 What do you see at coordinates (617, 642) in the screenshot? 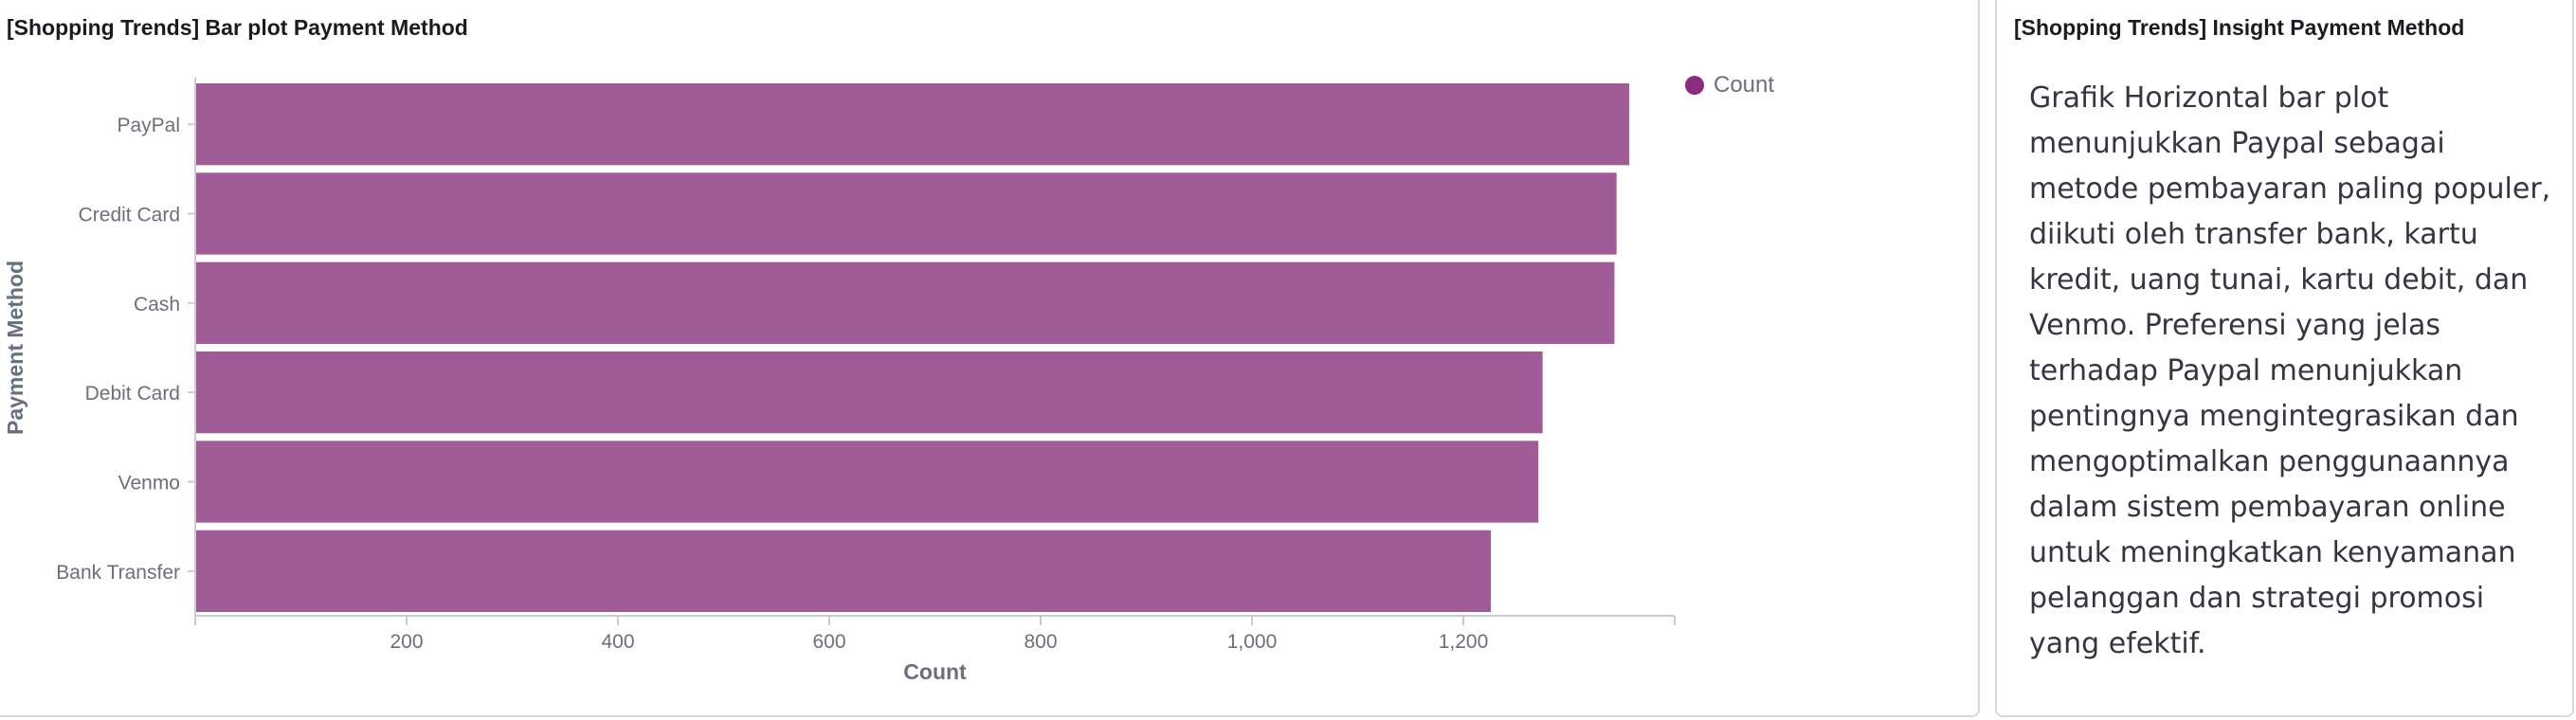
I see `x-tick-label: 400` at bounding box center [617, 642].